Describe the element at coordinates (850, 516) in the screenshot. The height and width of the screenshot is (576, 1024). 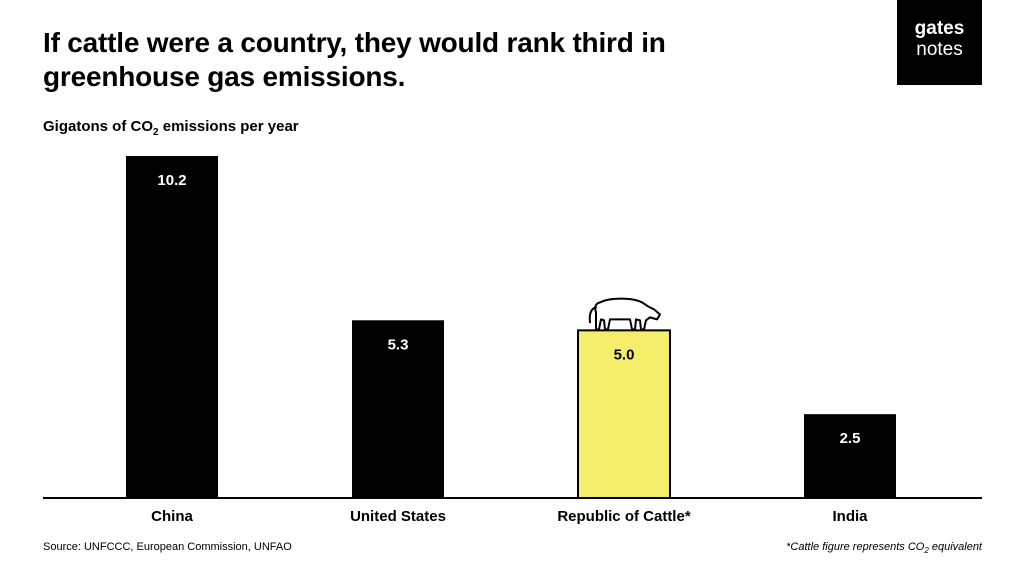
I see `category-label-india: India` at that location.